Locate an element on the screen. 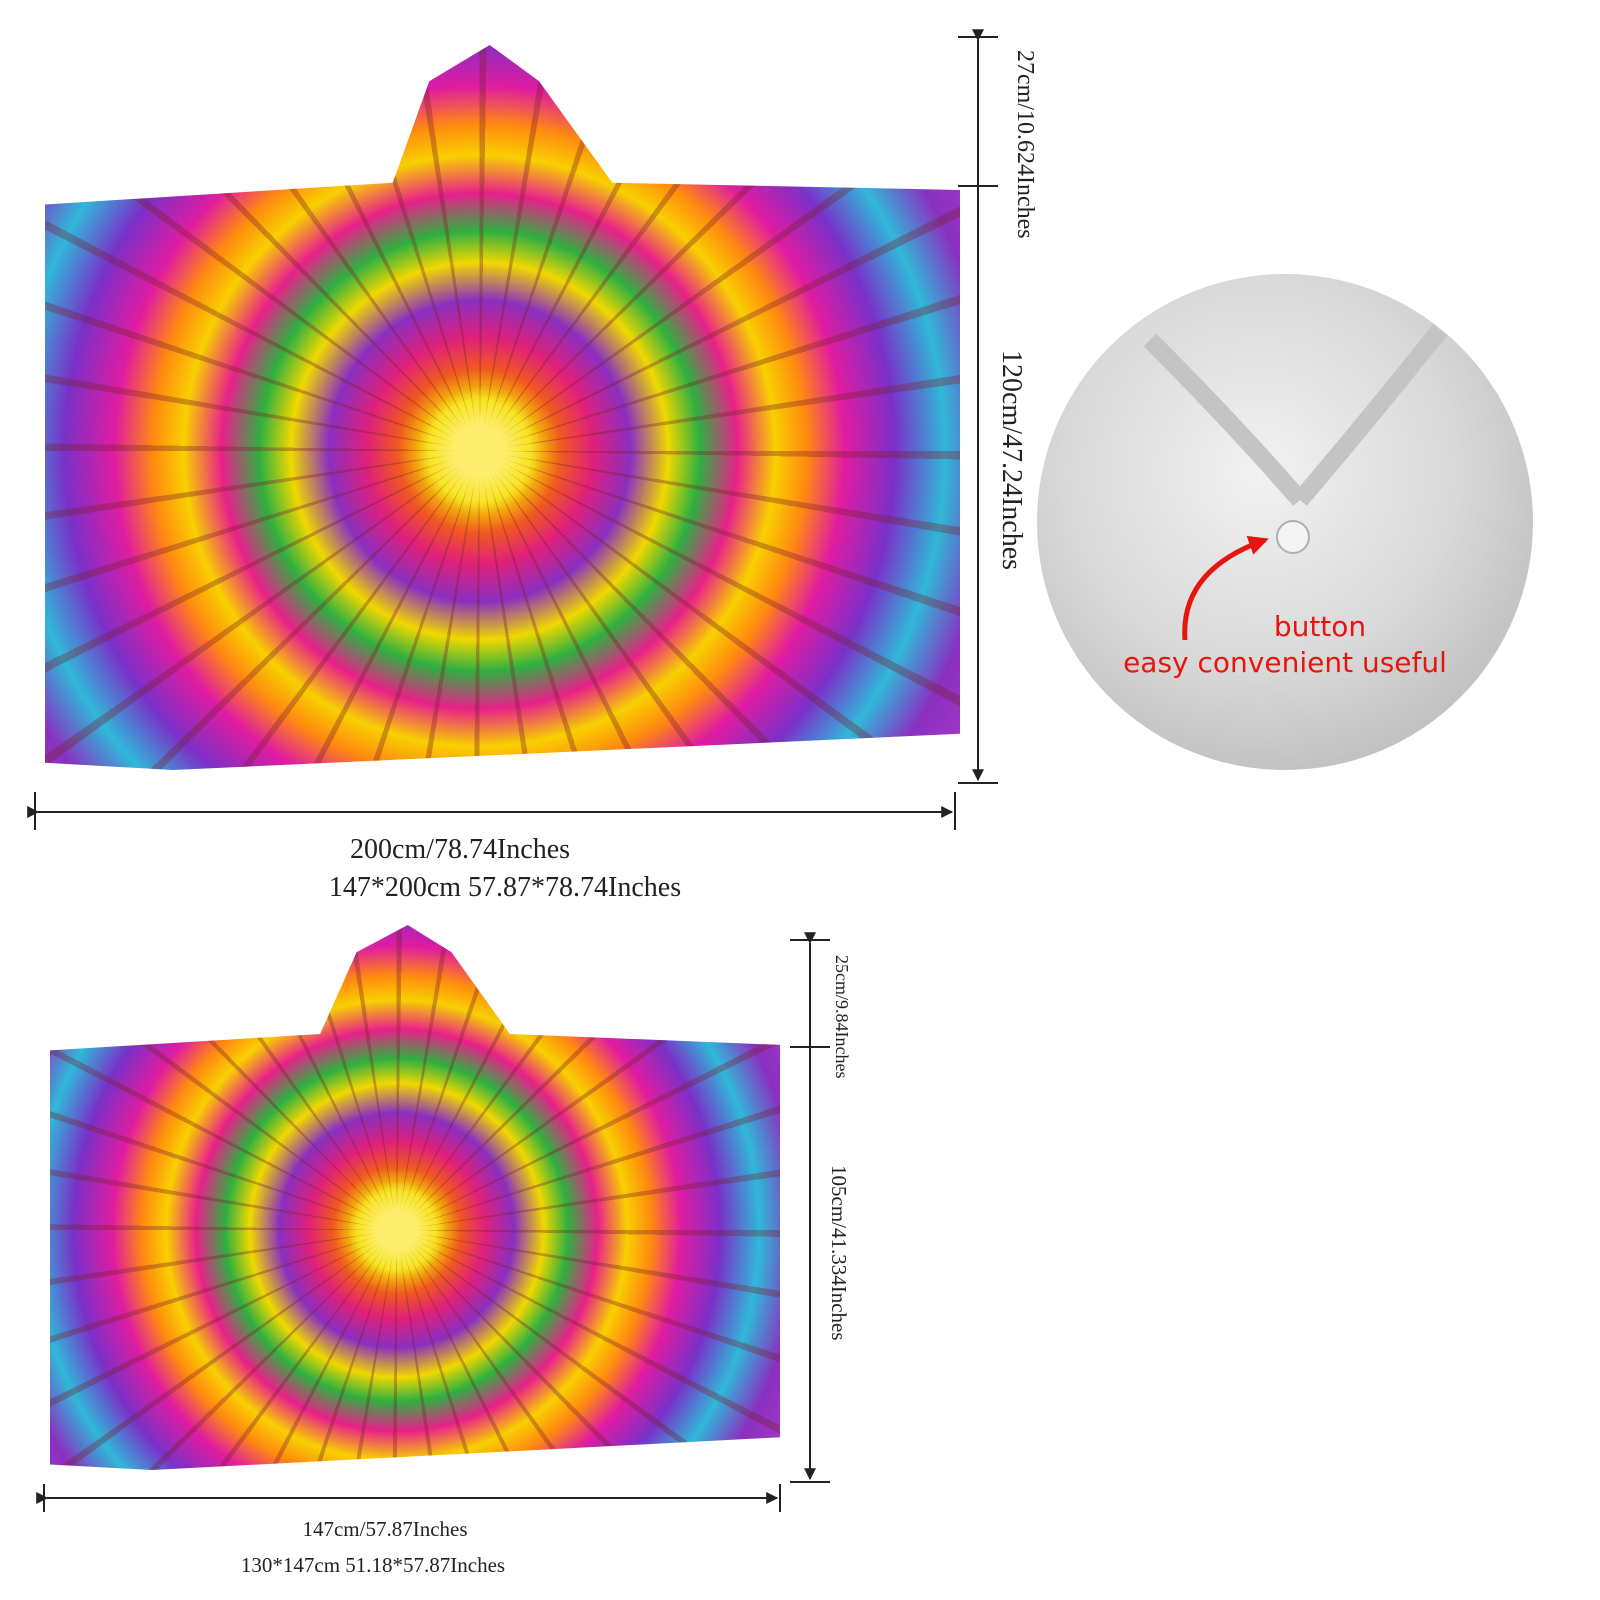  button-icon is located at coordinates (1293, 537).